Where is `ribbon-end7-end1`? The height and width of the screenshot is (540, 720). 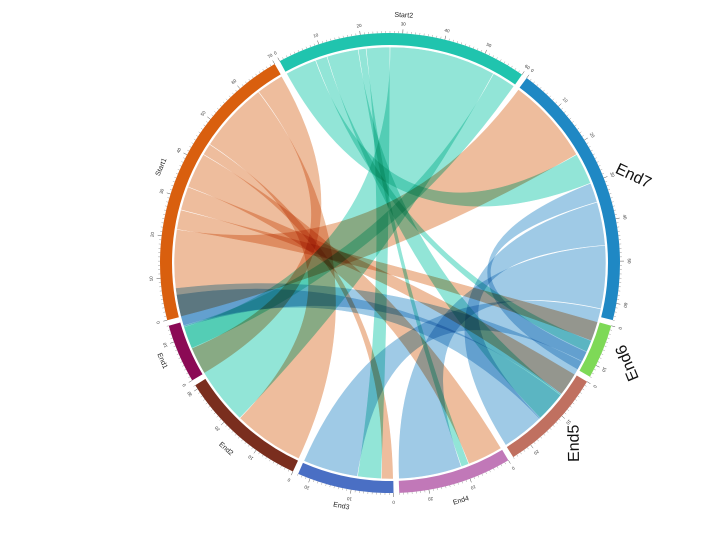 ribbon-end7-end1 is located at coordinates (368, 354).